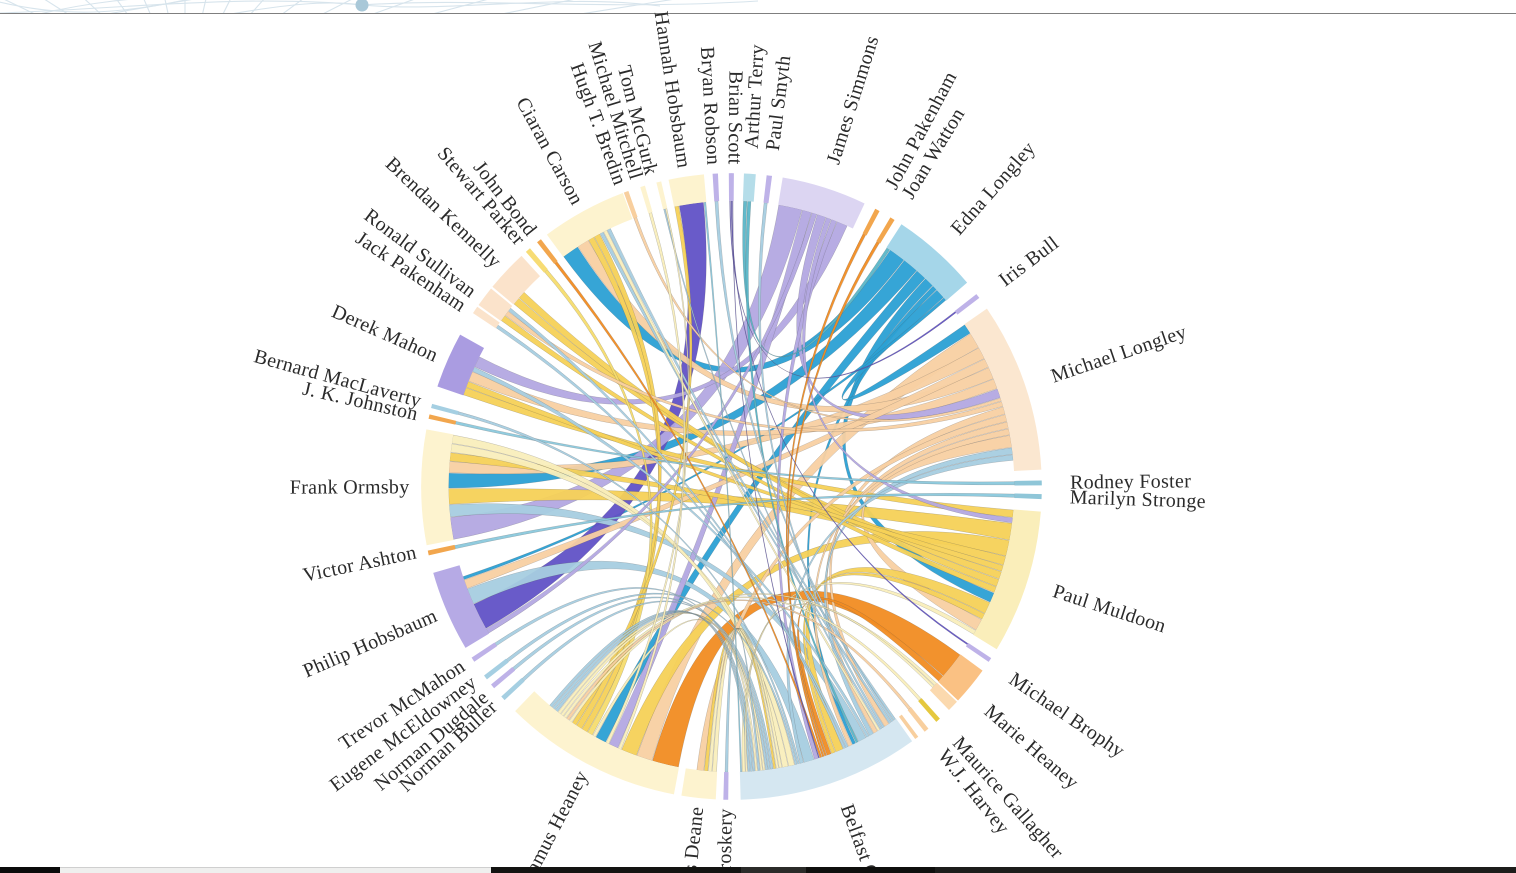  What do you see at coordinates (550, 151) in the screenshot?
I see `svg-text: Ciaran Carson` at bounding box center [550, 151].